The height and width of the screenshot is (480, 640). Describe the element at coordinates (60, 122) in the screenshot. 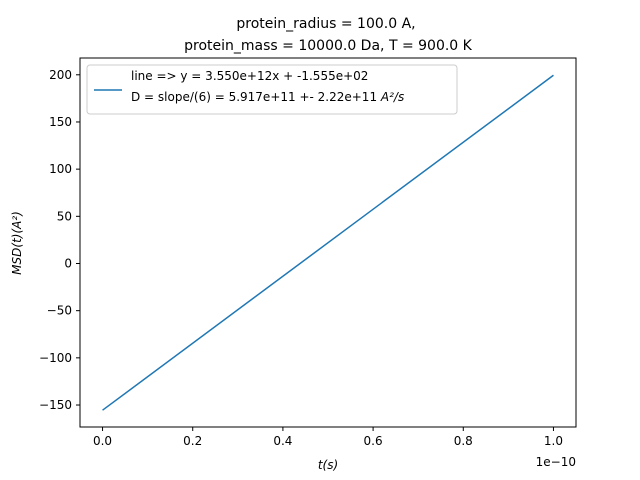

I see `y-tick-label: 150` at that location.